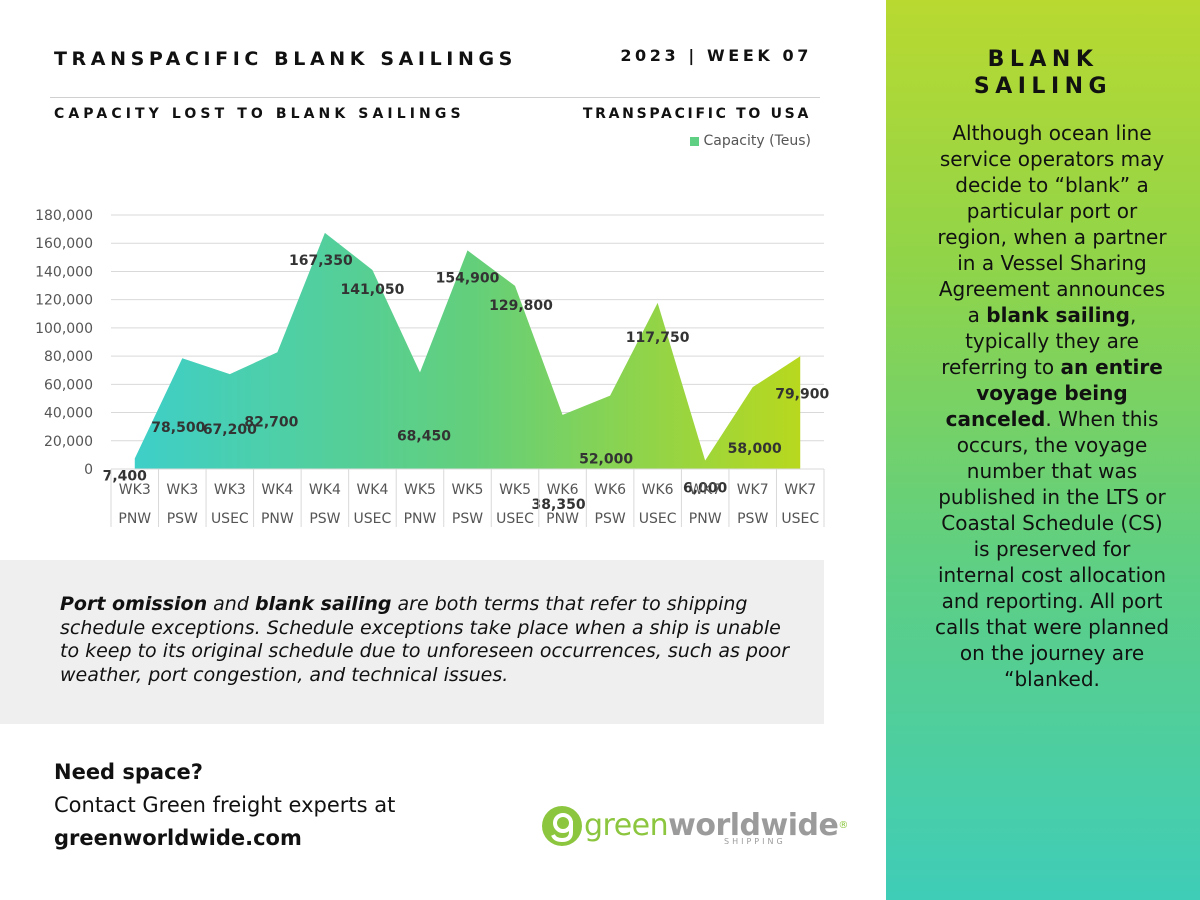  What do you see at coordinates (68, 414) in the screenshot?
I see `y-tick-label: 40,000` at bounding box center [68, 414].